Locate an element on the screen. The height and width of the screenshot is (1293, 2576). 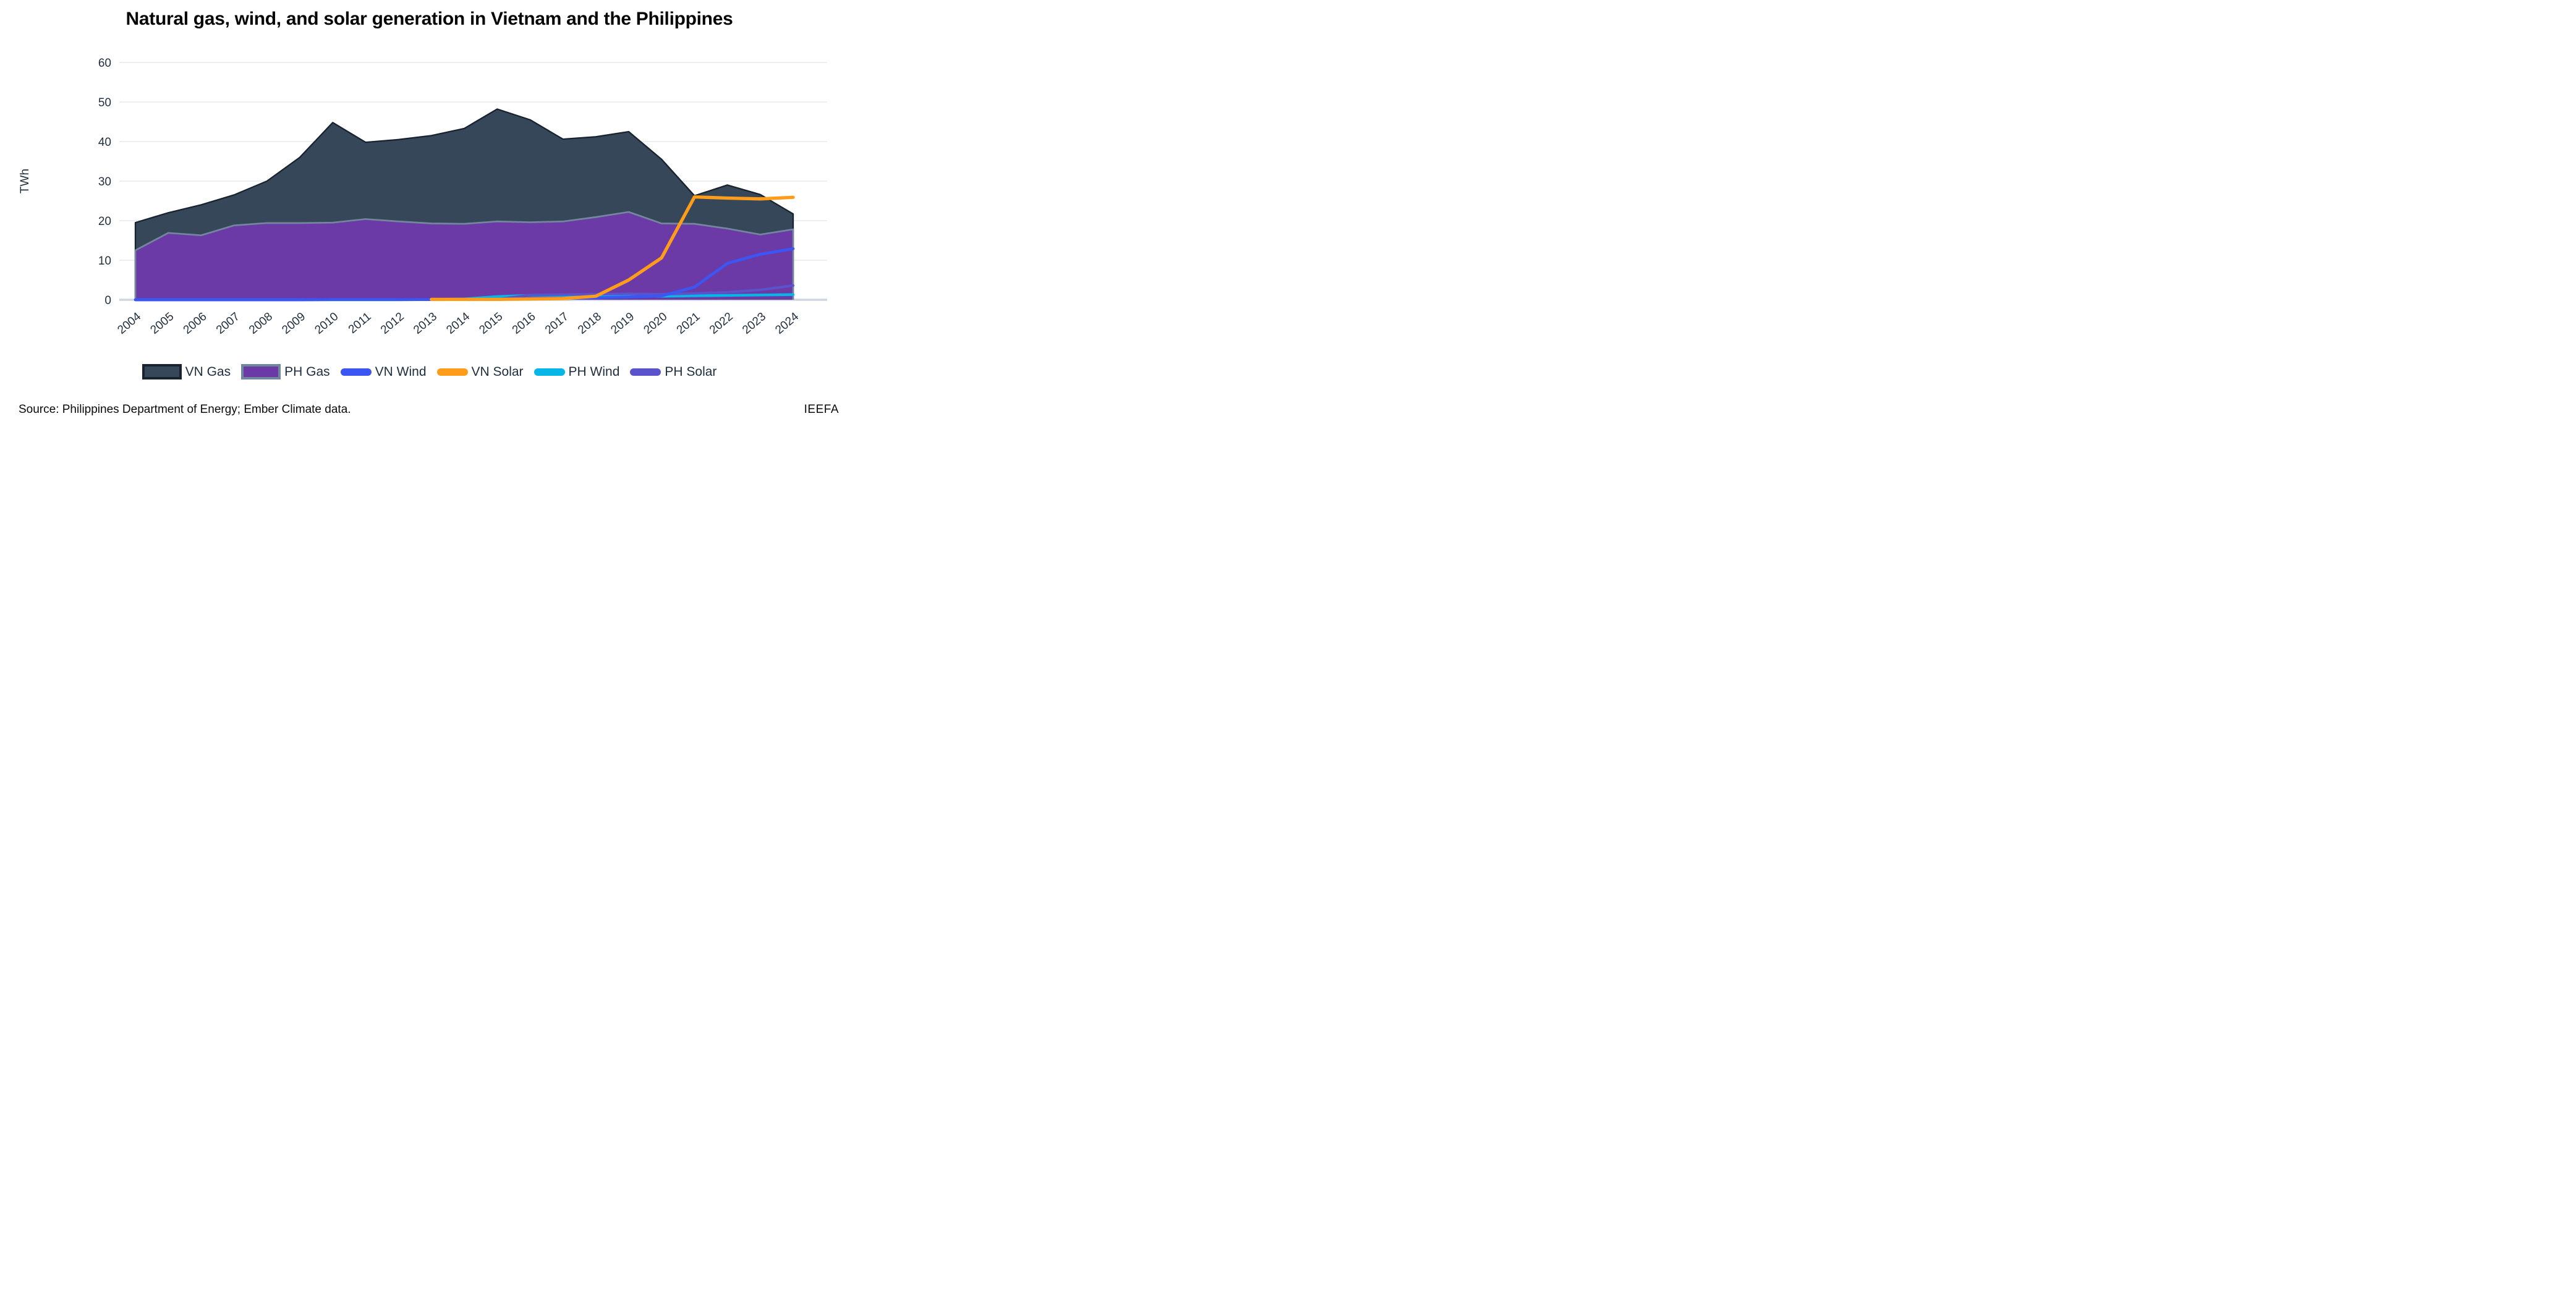
x-tick-label-2010: 2010 is located at coordinates (327, 323).